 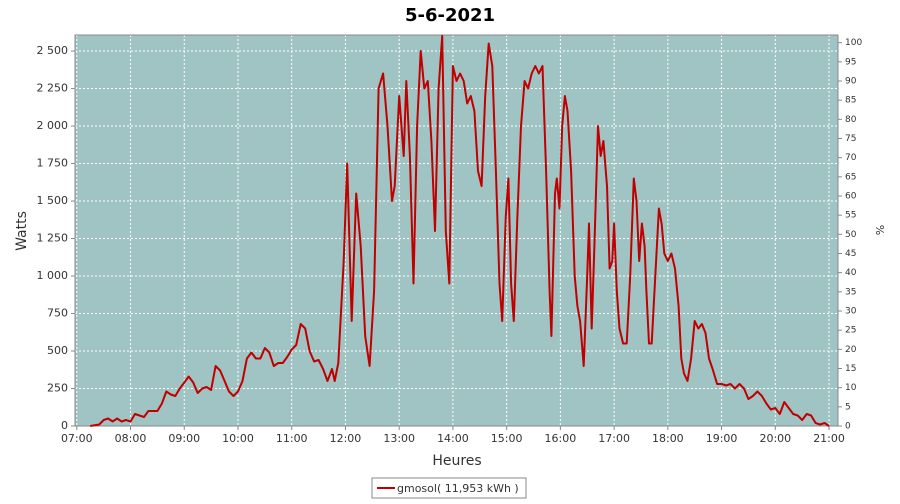 What do you see at coordinates (292, 438) in the screenshot?
I see `x-tick-label: 11:00` at bounding box center [292, 438].